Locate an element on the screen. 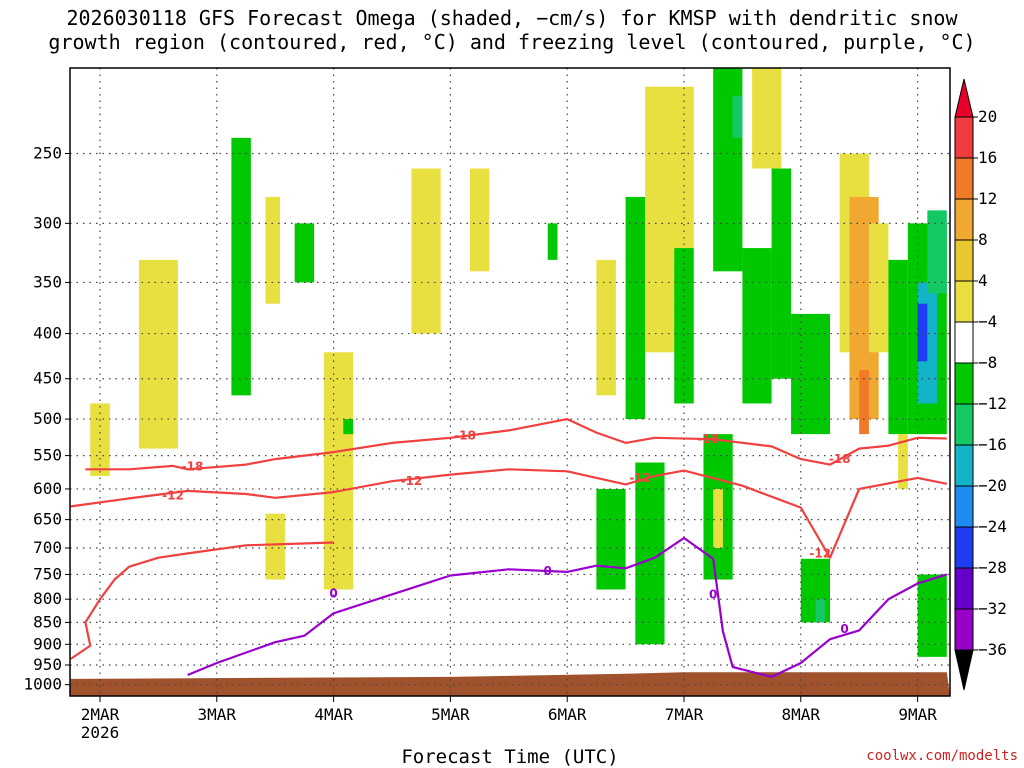 Image resolution: width=1024 pixels, height=768 pixels. y-tick-label: 500 is located at coordinates (47, 418).